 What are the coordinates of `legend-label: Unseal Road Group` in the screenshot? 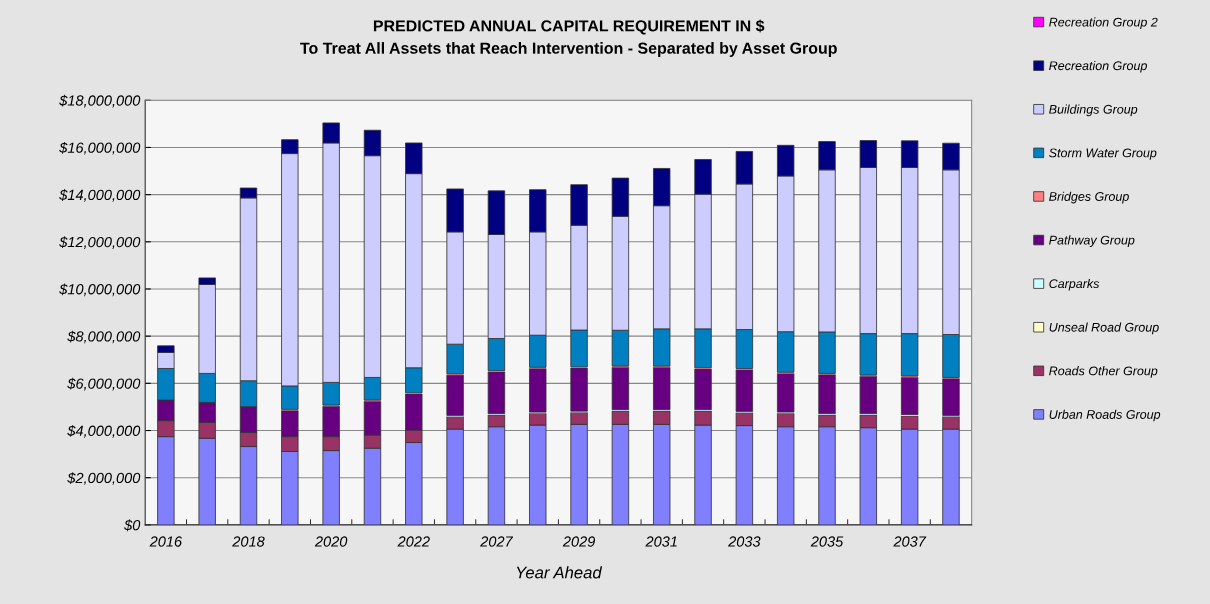 It's located at (1104, 328).